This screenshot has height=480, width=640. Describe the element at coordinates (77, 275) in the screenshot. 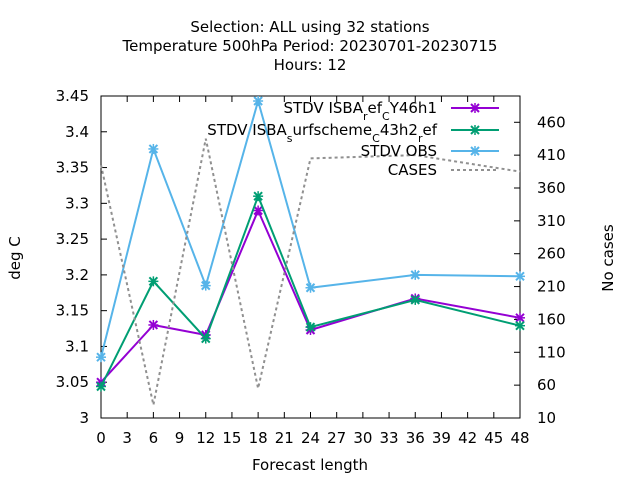

I see `y-tick-label: 3.2` at that location.